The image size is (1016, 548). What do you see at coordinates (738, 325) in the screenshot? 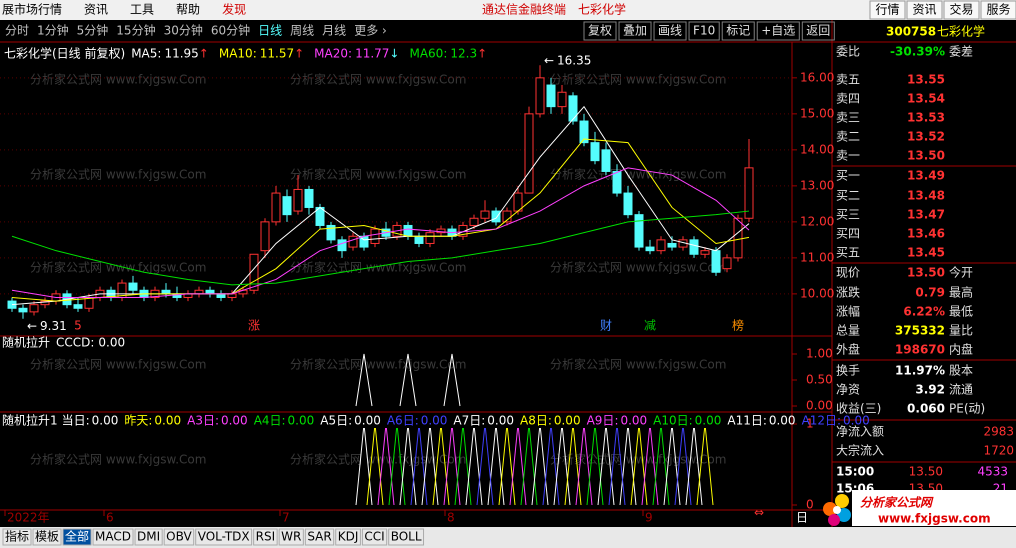
I see `event-marker: 榜` at bounding box center [738, 325].